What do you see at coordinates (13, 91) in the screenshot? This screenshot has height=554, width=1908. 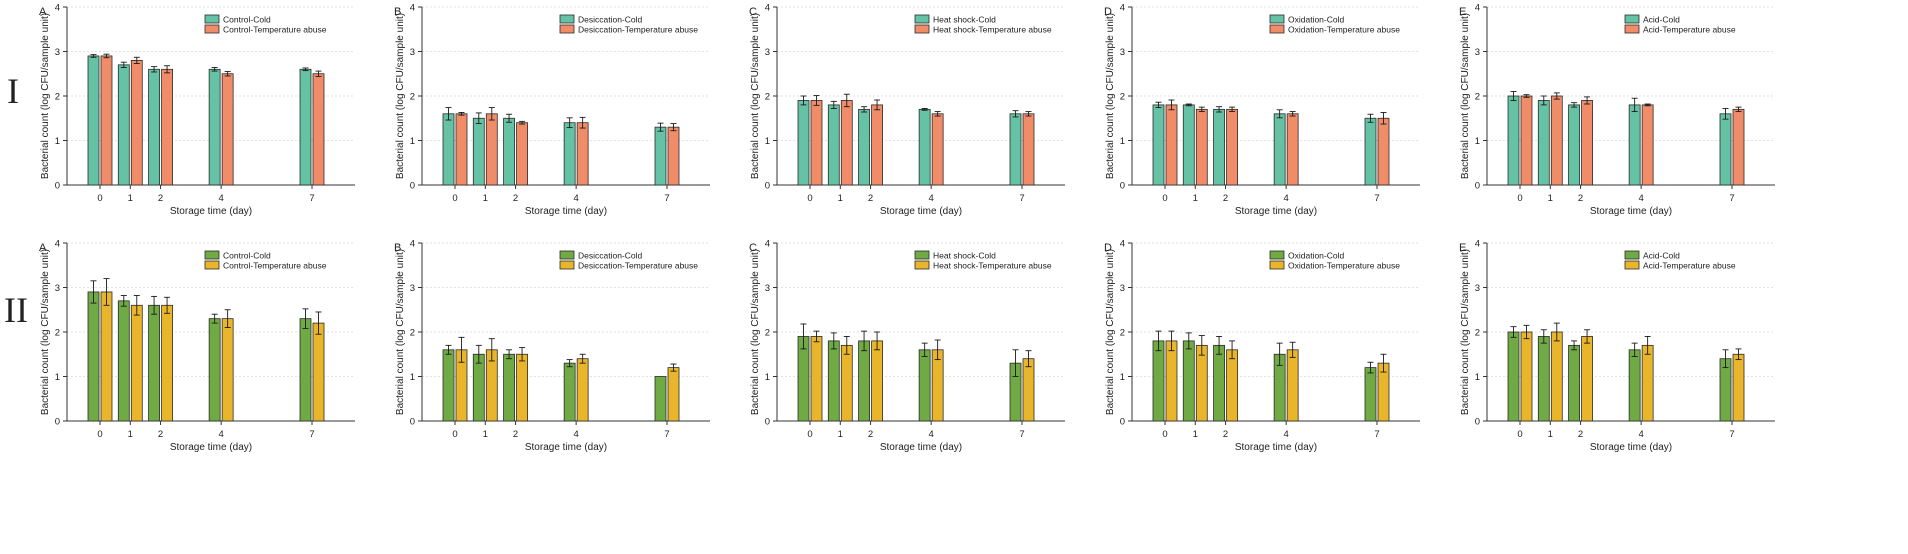 I see `row-label-1: I` at bounding box center [13, 91].